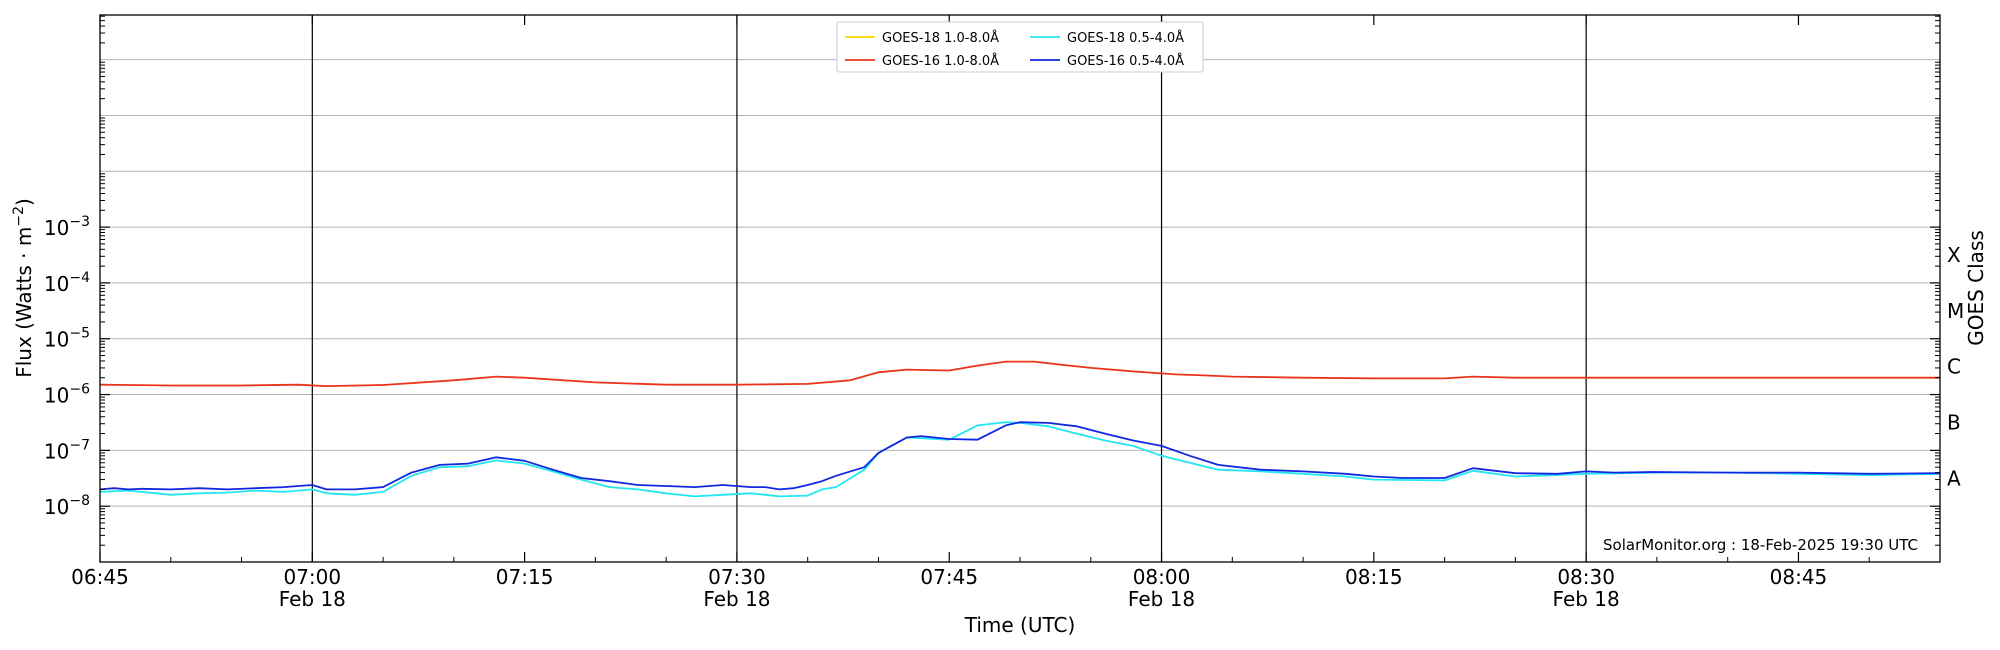 Image resolution: width=2000 pixels, height=650 pixels. What do you see at coordinates (67, 395) in the screenshot?
I see `y-tick-label: 10⁻⁶` at bounding box center [67, 395].